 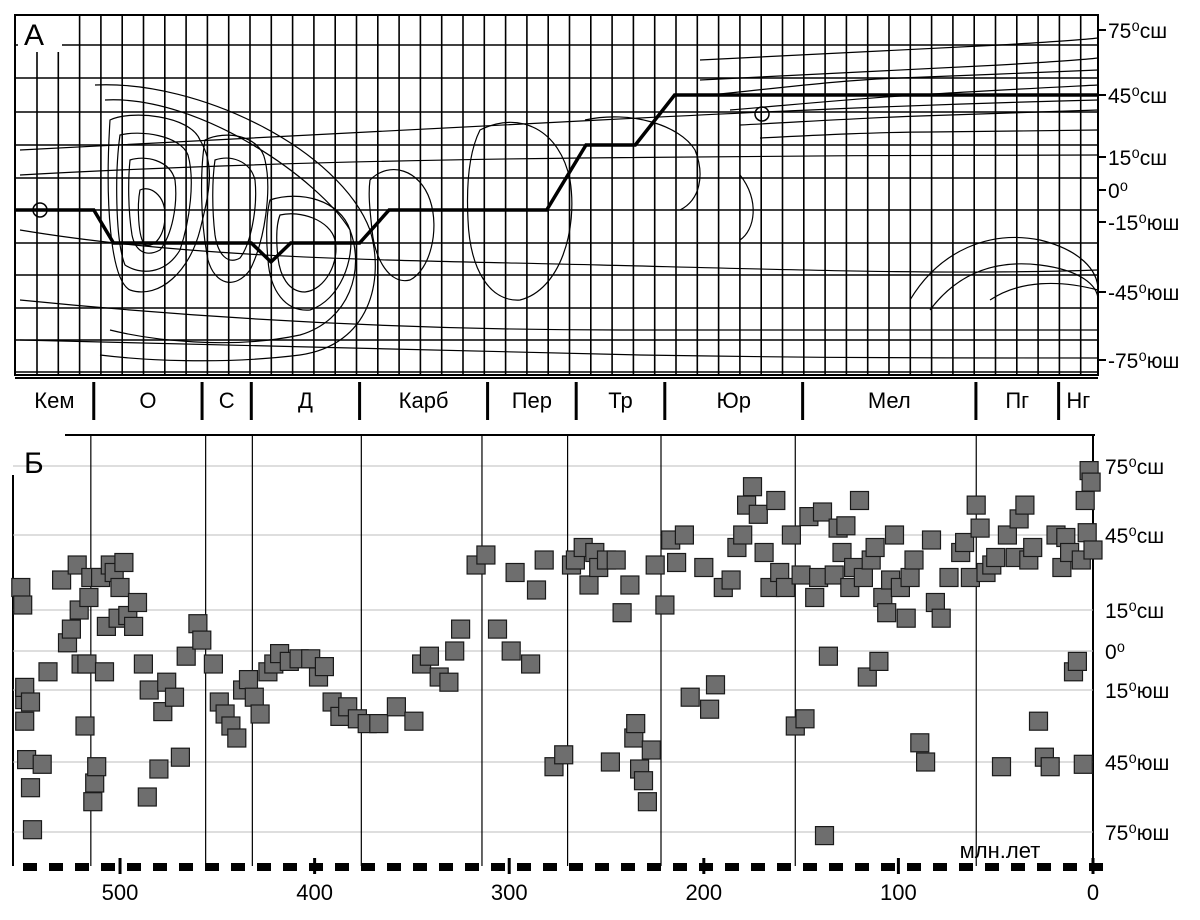 I want to click on panel-b-y-tick-label: 15⁰юш, so click(x=1137, y=691).